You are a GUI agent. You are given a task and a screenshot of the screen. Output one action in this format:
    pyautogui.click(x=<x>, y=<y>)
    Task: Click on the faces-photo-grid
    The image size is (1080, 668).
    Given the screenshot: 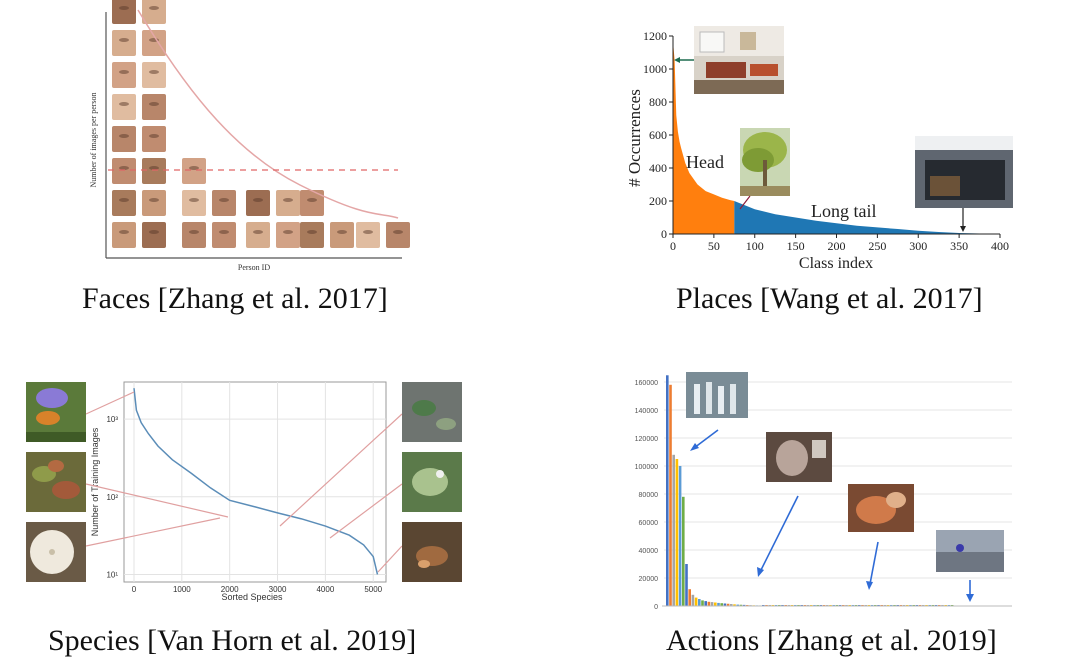 What is the action you would take?
    pyautogui.click(x=261, y=124)
    